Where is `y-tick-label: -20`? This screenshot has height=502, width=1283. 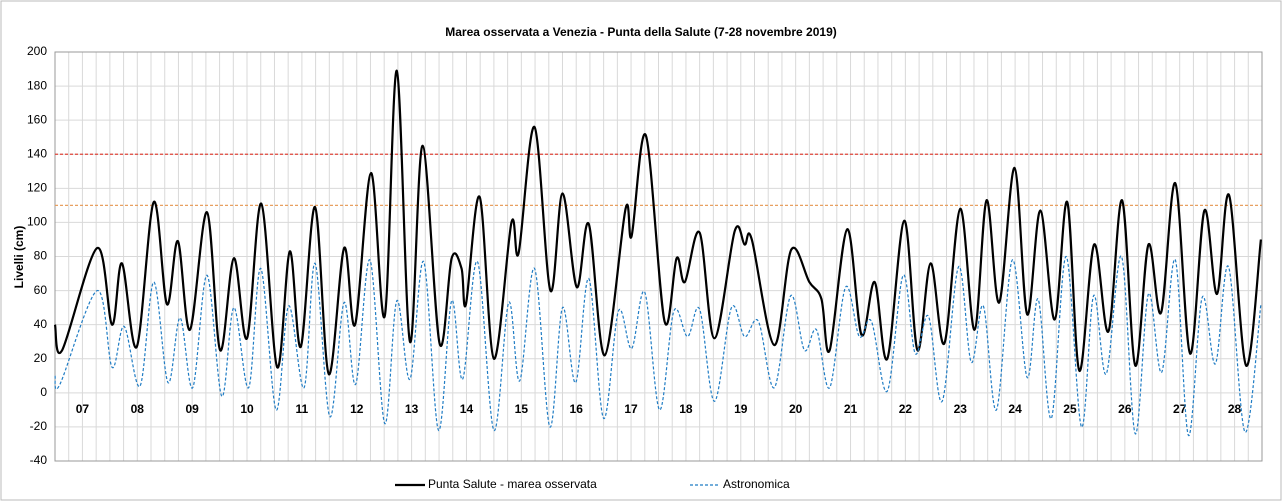
y-tick-label: -20 is located at coordinates (39, 426).